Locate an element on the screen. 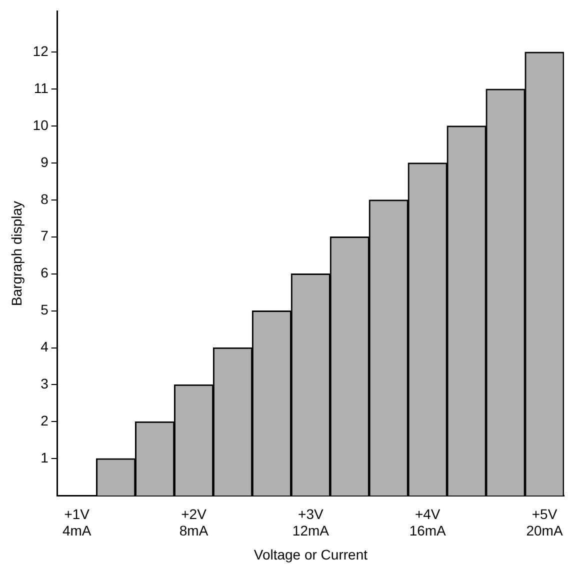 Image resolution: width=584 pixels, height=573 pixels. x-tick-label: +3V 12mA is located at coordinates (311, 522).